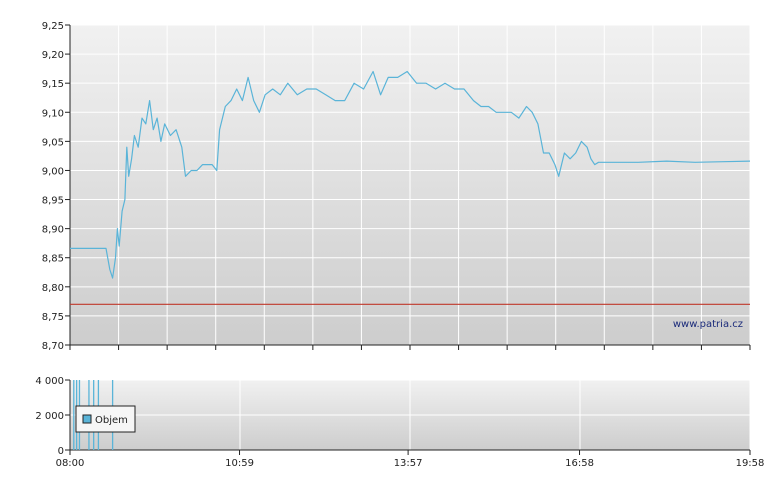 The width and height of the screenshot is (780, 490). Describe the element at coordinates (708, 324) in the screenshot. I see `watermark: www.patria.cz` at that location.